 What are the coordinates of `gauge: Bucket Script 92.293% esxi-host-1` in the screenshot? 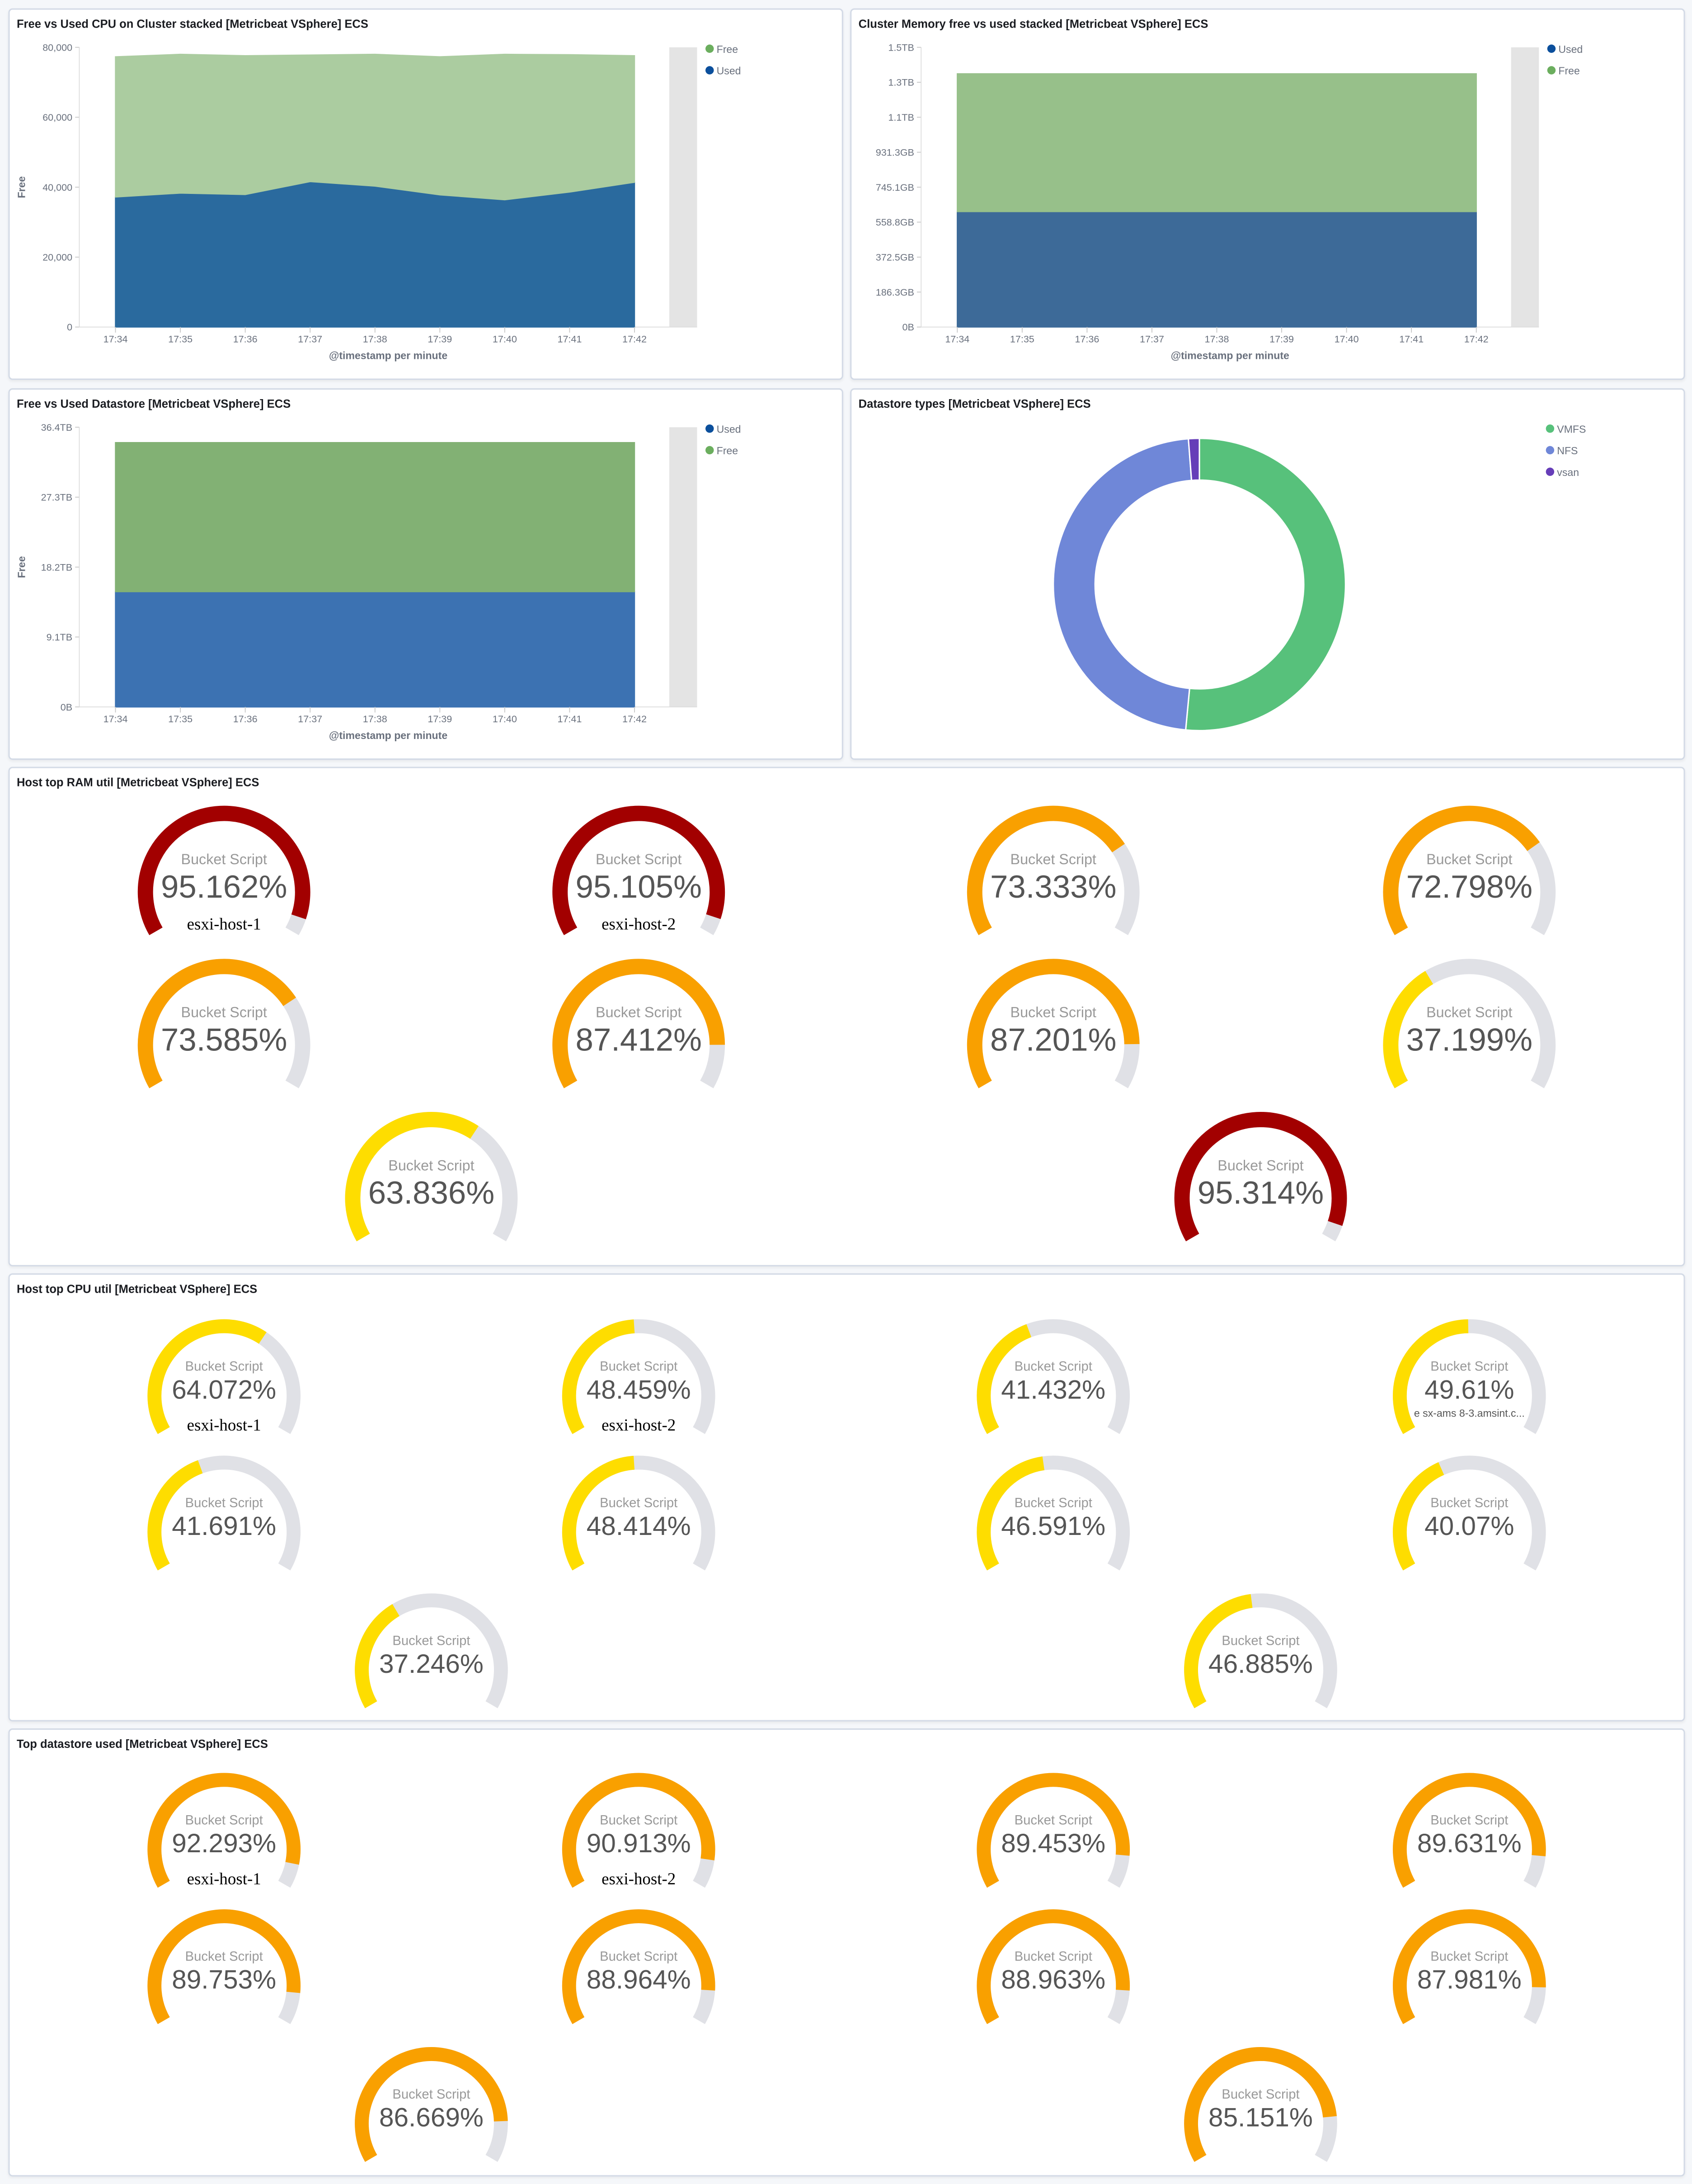 It's located at (224, 1830).